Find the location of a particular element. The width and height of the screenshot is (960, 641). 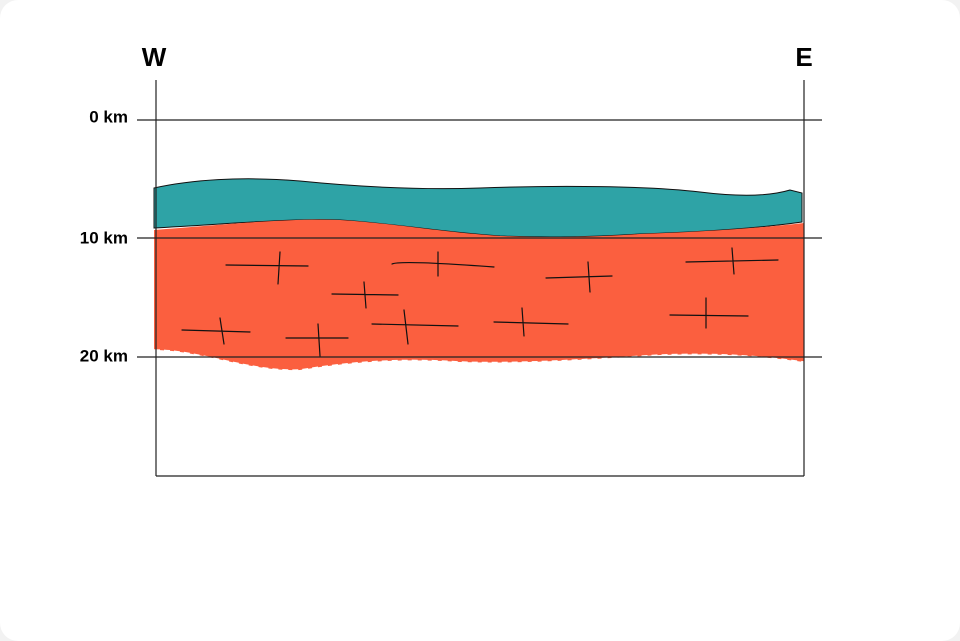

layer-base is located at coordinates (479, 360).